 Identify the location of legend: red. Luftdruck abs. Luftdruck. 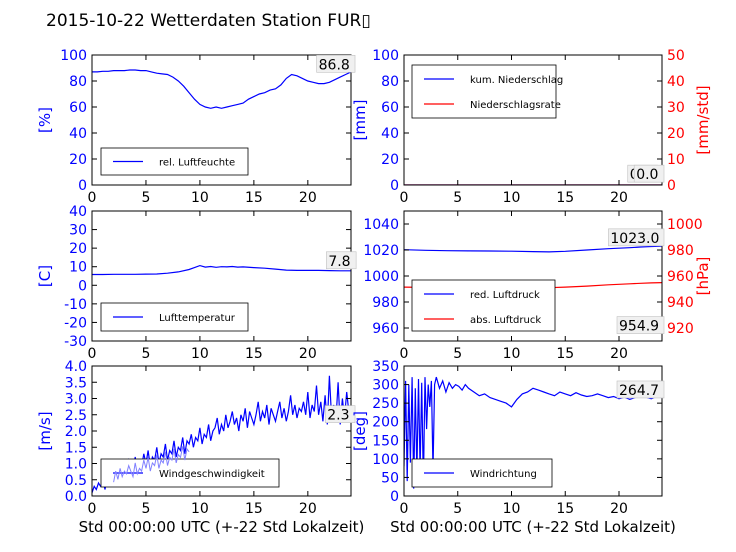
(483, 305).